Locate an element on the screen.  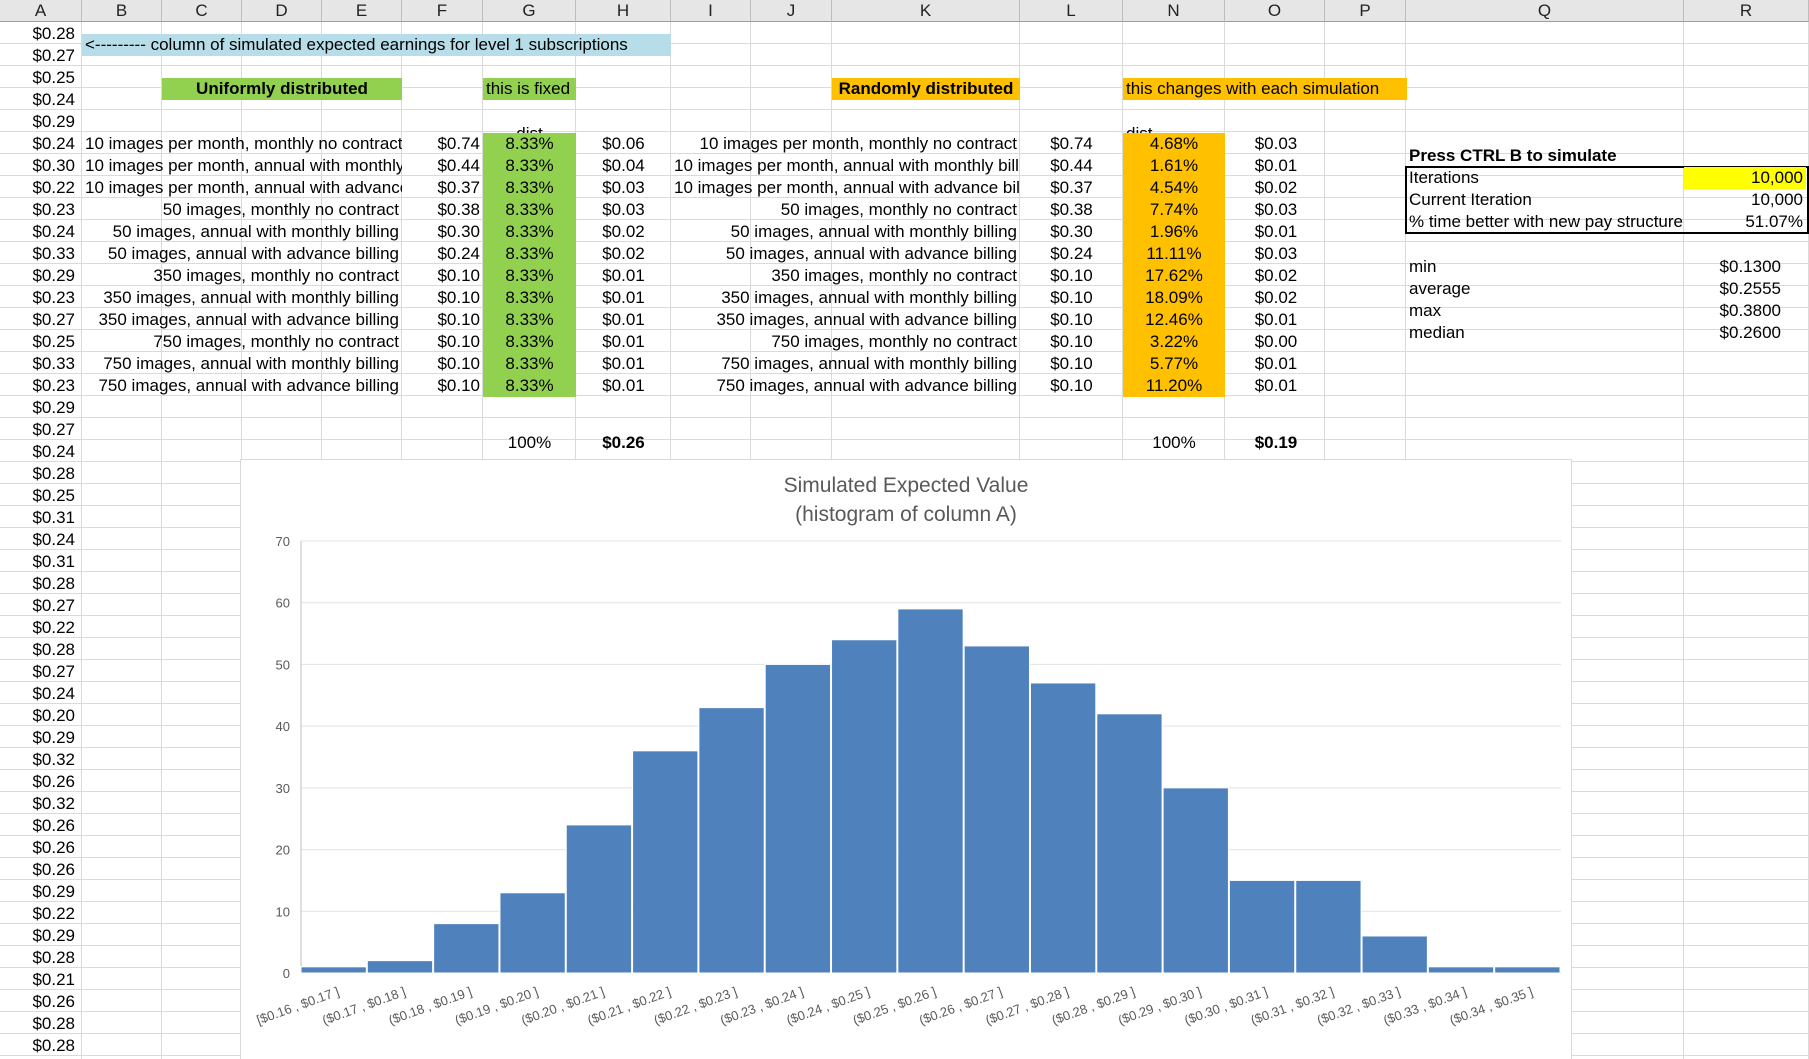
random-ev-cell: $0.02 is located at coordinates (1276, 297).